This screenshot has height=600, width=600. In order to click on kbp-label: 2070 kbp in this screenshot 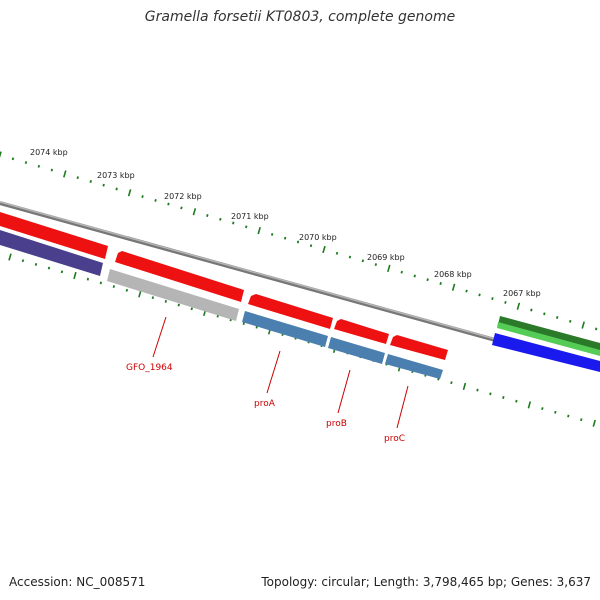, I will do `click(318, 237)`.